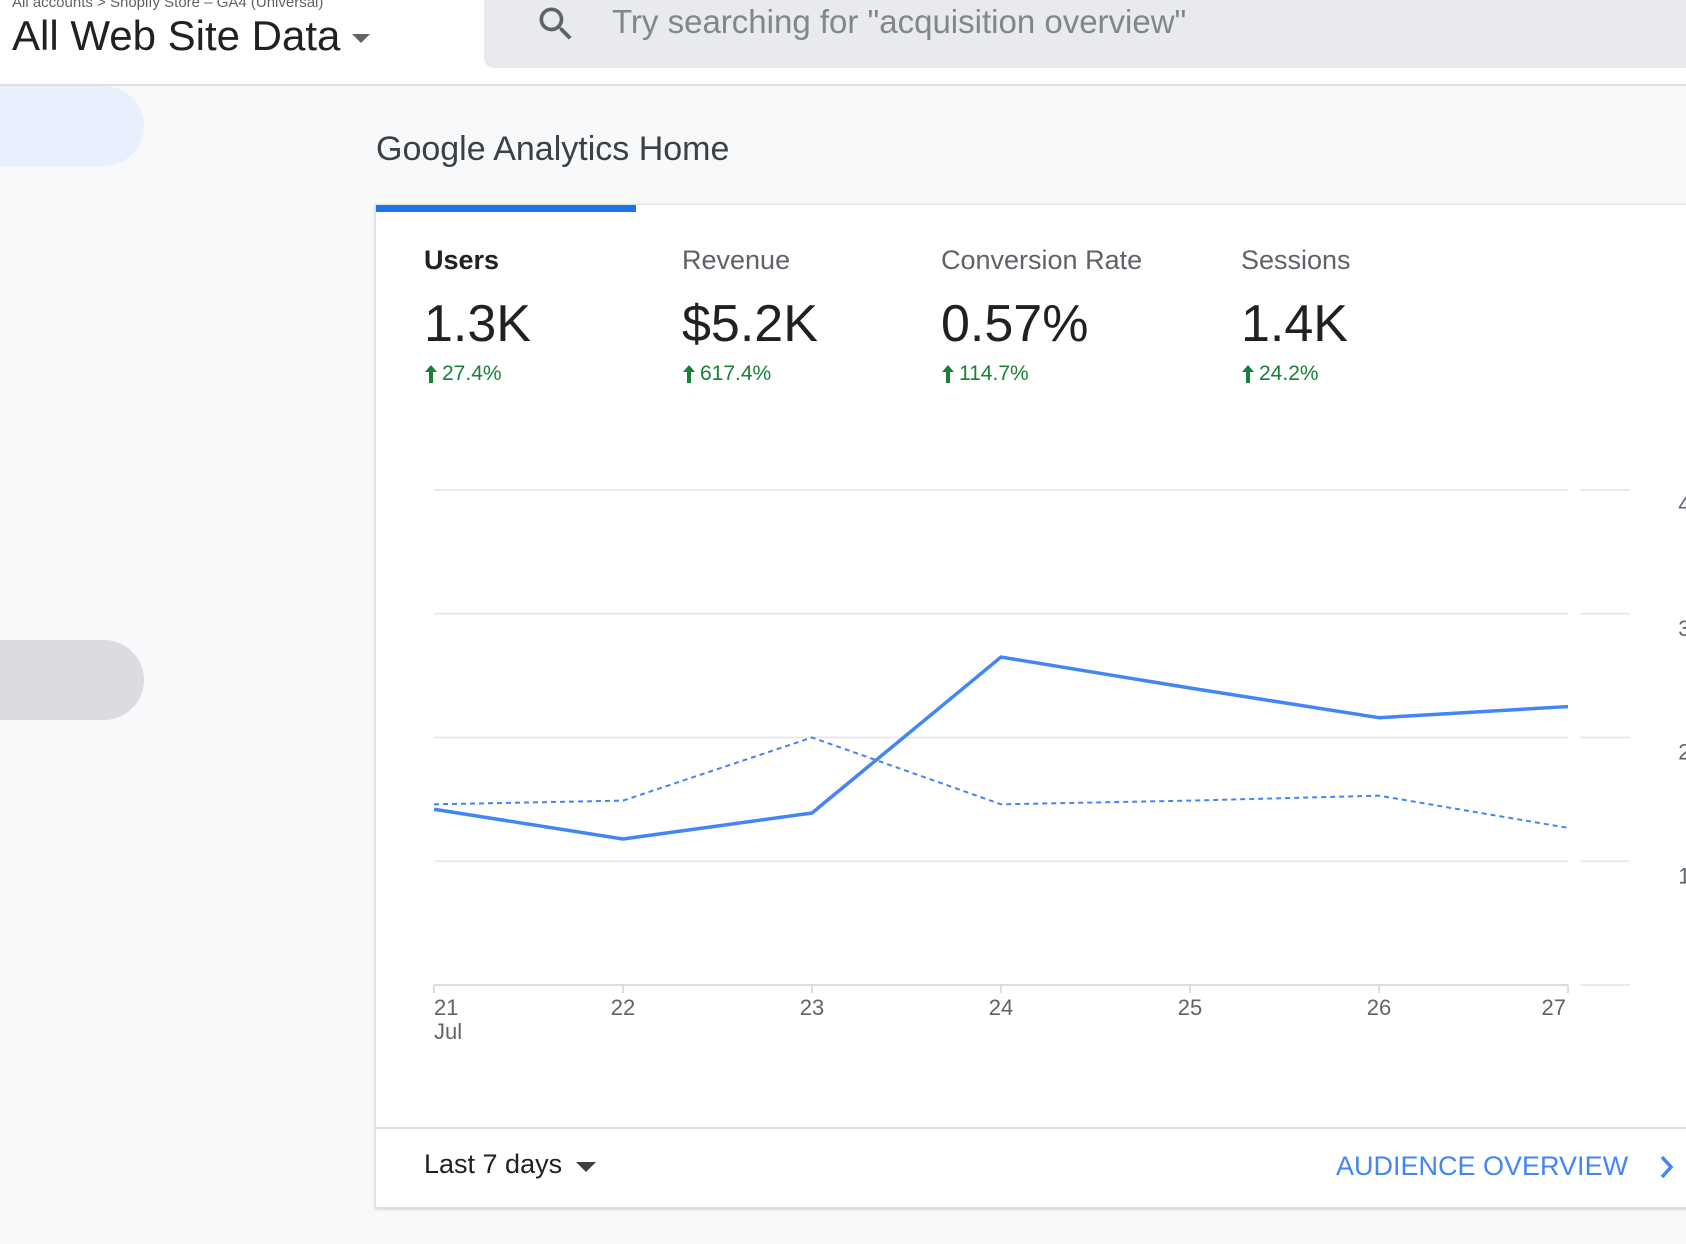 Image resolution: width=1686 pixels, height=1244 pixels. What do you see at coordinates (1001, 782) in the screenshot?
I see `series-line-previous` at bounding box center [1001, 782].